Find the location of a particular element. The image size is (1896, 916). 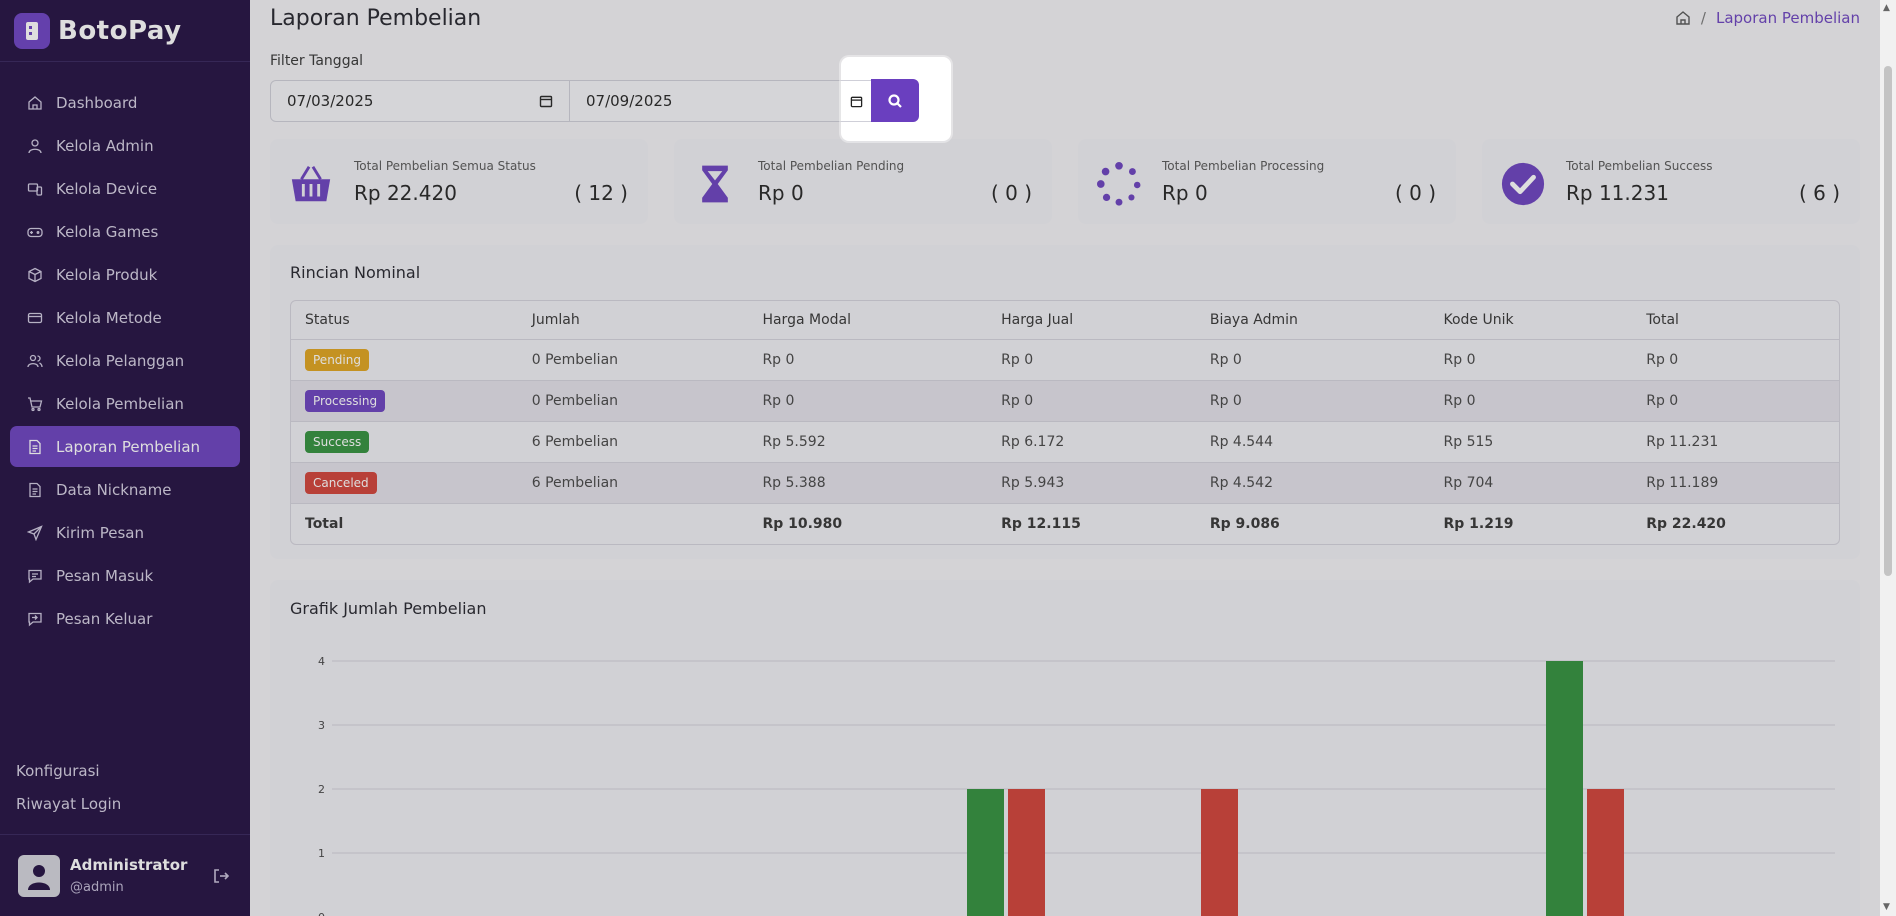

date-filter: 07/03/2025 07/09/2025 is located at coordinates (570, 101).